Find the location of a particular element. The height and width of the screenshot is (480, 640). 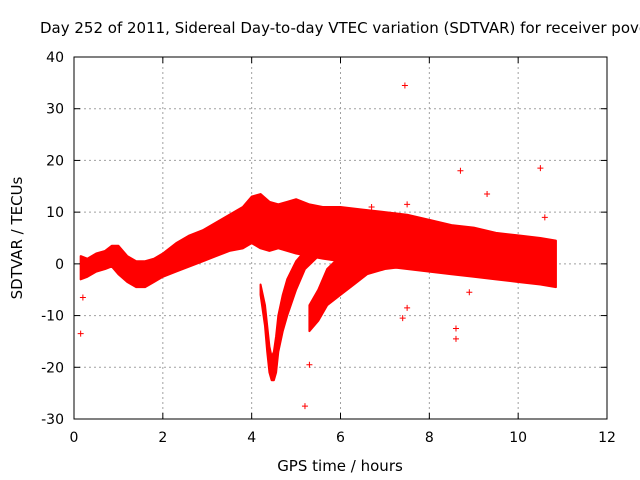

main-sdtvar-band is located at coordinates (318, 241).